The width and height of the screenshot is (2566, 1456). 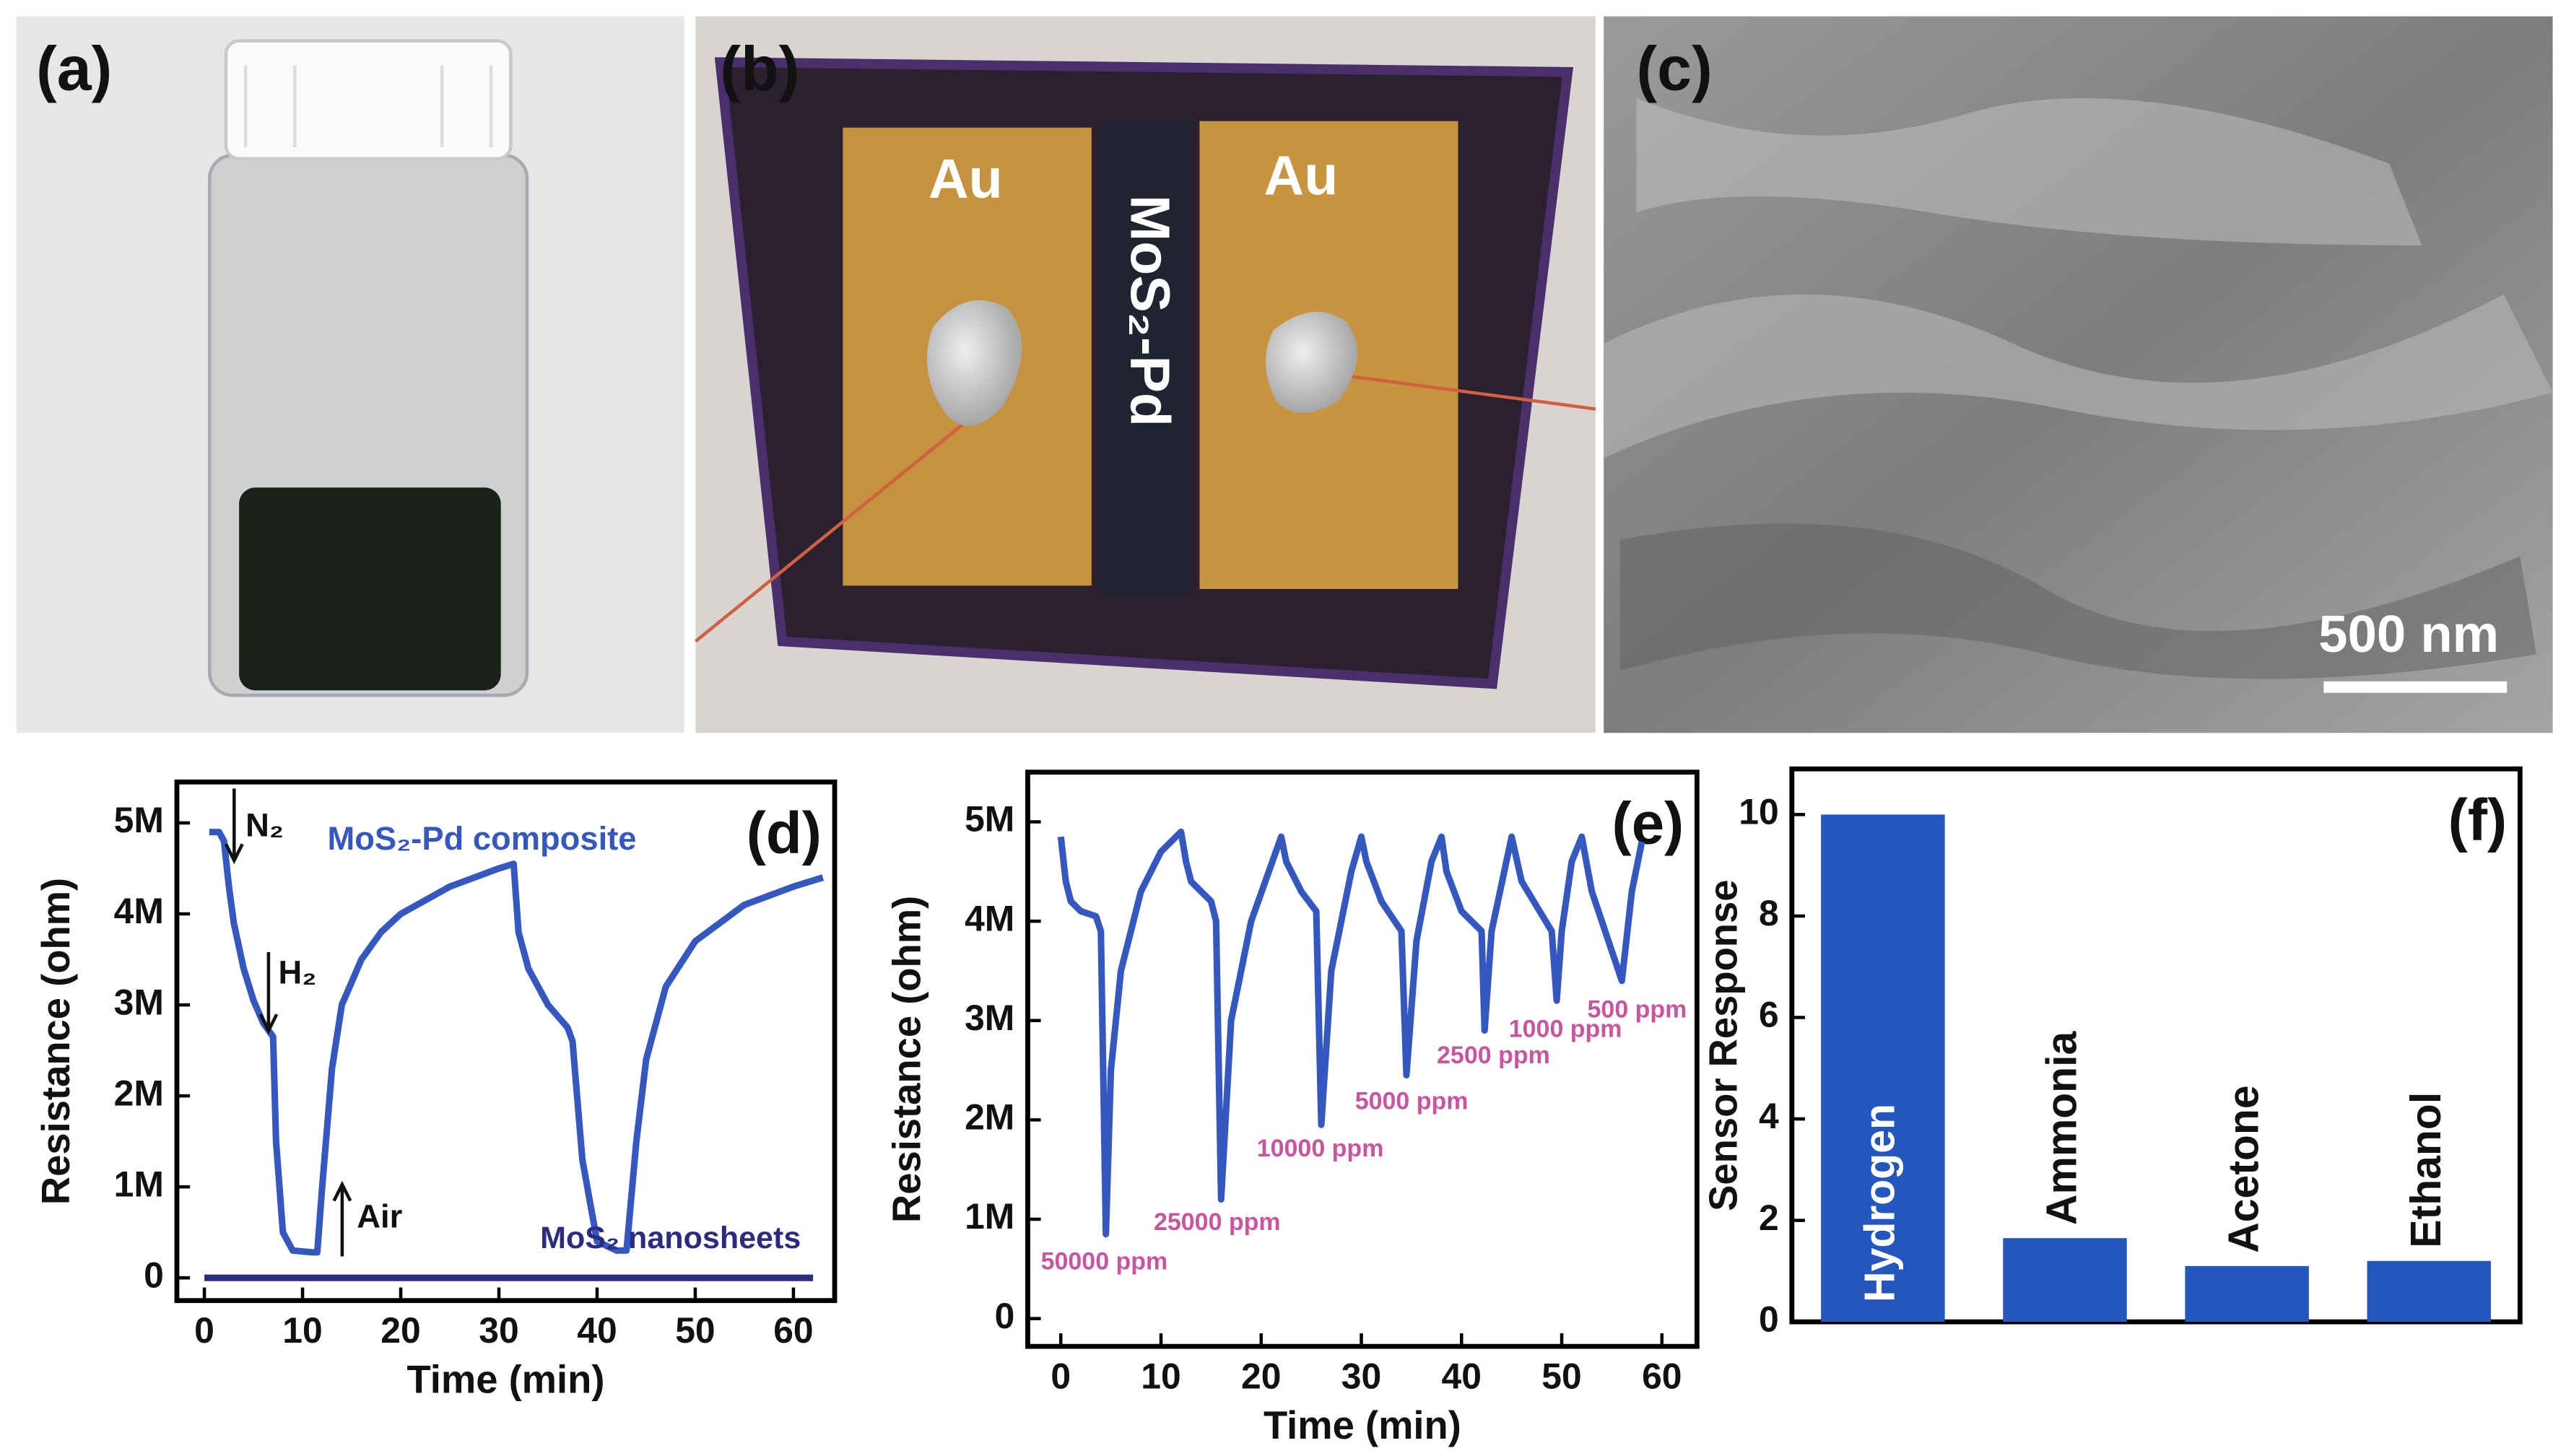 What do you see at coordinates (2409, 634) in the screenshot?
I see `scale-bar-label: 500 nm` at bounding box center [2409, 634].